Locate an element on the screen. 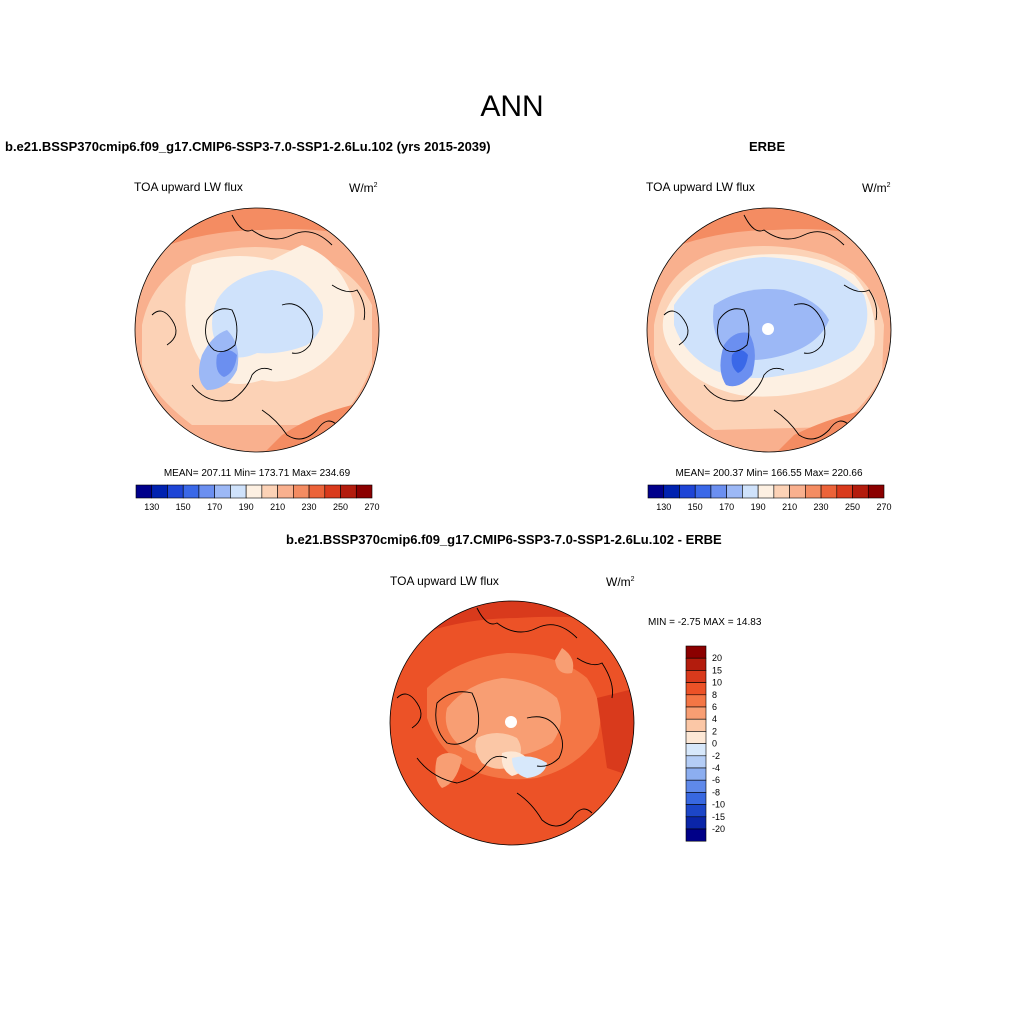  colorbar-tick-label: -4 is located at coordinates (716, 768).